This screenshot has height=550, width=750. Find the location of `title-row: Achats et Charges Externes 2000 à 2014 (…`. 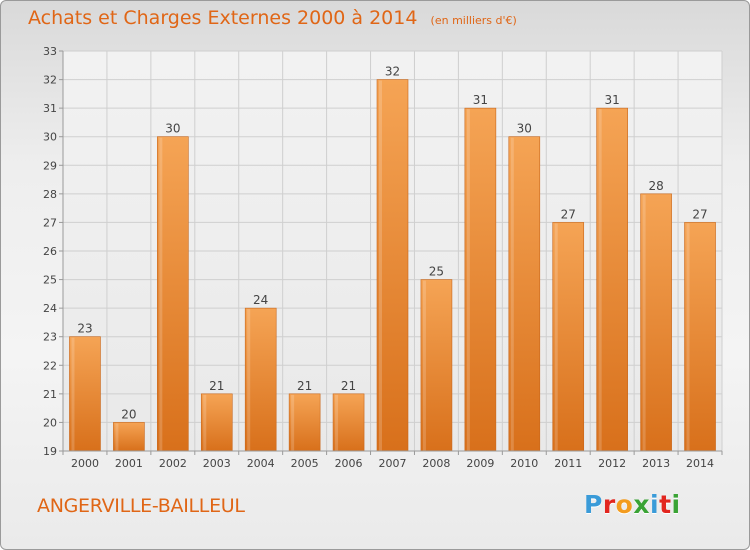

title-row: Achats et Charges Externes 2000 à 2014 (… is located at coordinates (272, 18).